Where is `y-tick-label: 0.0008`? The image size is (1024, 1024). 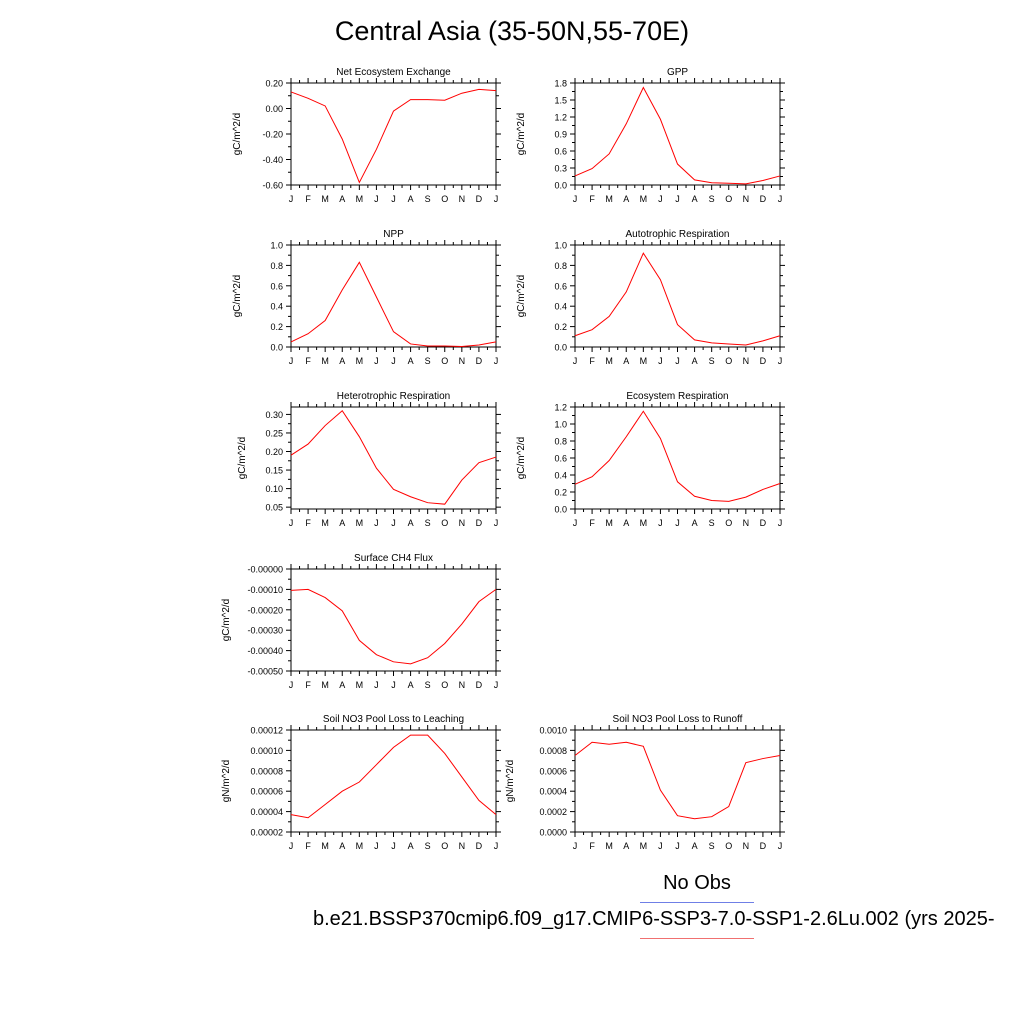 y-tick-label: 0.0008 is located at coordinates (553, 751).